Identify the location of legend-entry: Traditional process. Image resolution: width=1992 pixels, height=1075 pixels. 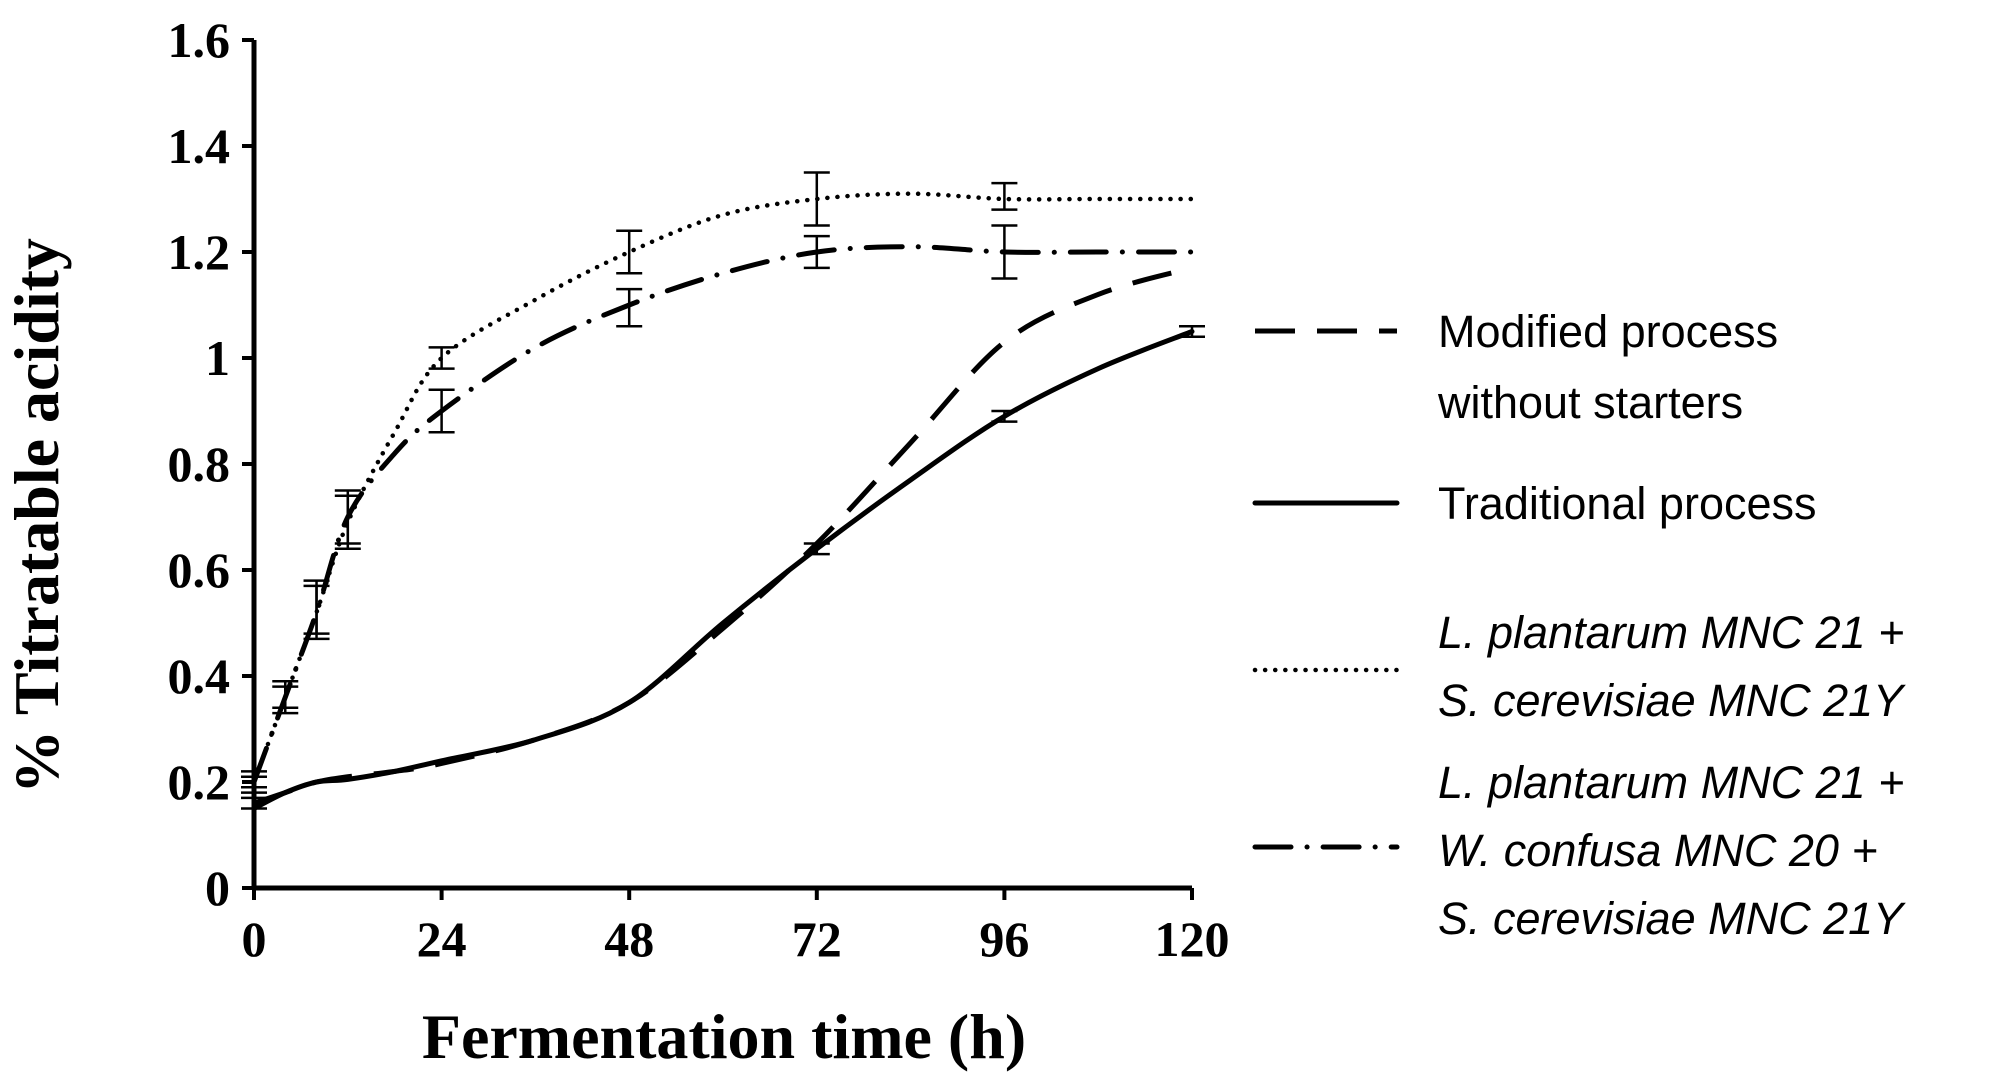
(1534, 503).